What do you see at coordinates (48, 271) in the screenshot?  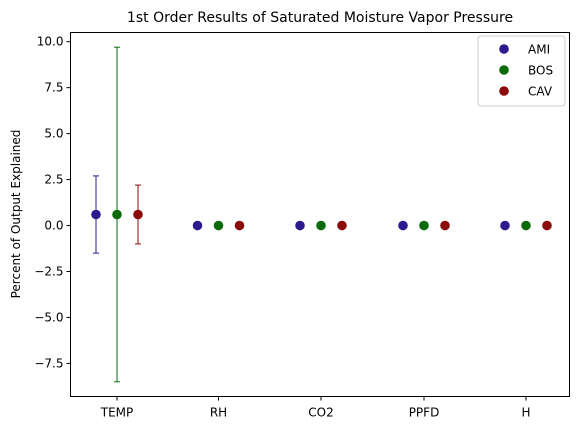 I see `y-tick-label: −2.5` at bounding box center [48, 271].